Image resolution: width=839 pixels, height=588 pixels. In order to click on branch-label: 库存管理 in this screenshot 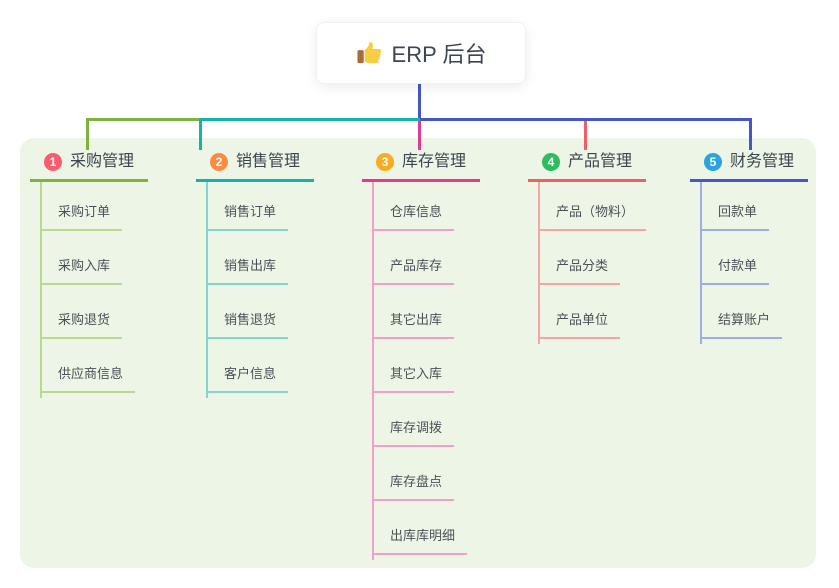, I will do `click(434, 161)`.